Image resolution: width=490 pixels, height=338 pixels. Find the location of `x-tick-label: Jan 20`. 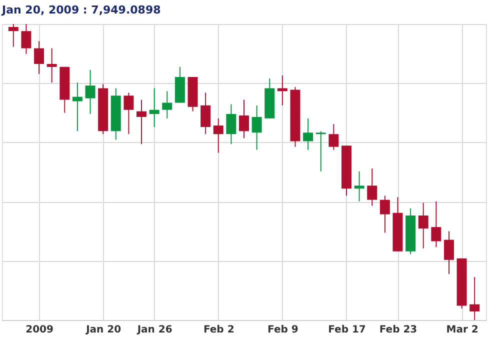

x-tick-label: Jan 20 is located at coordinates (103, 330).